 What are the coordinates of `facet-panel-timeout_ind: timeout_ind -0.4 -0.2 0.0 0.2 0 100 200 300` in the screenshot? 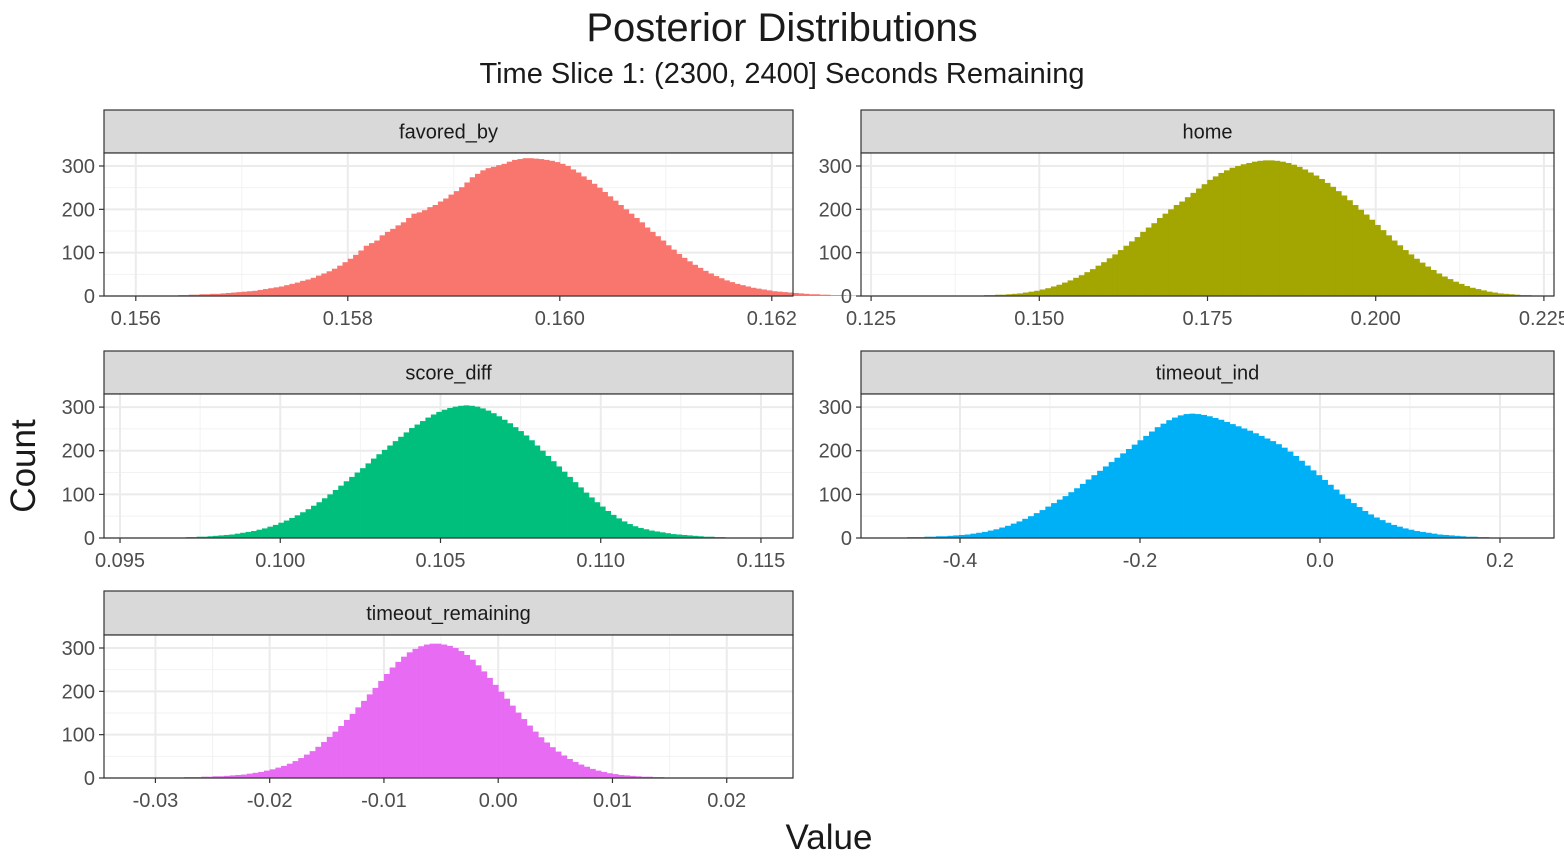 It's located at (1187, 461).